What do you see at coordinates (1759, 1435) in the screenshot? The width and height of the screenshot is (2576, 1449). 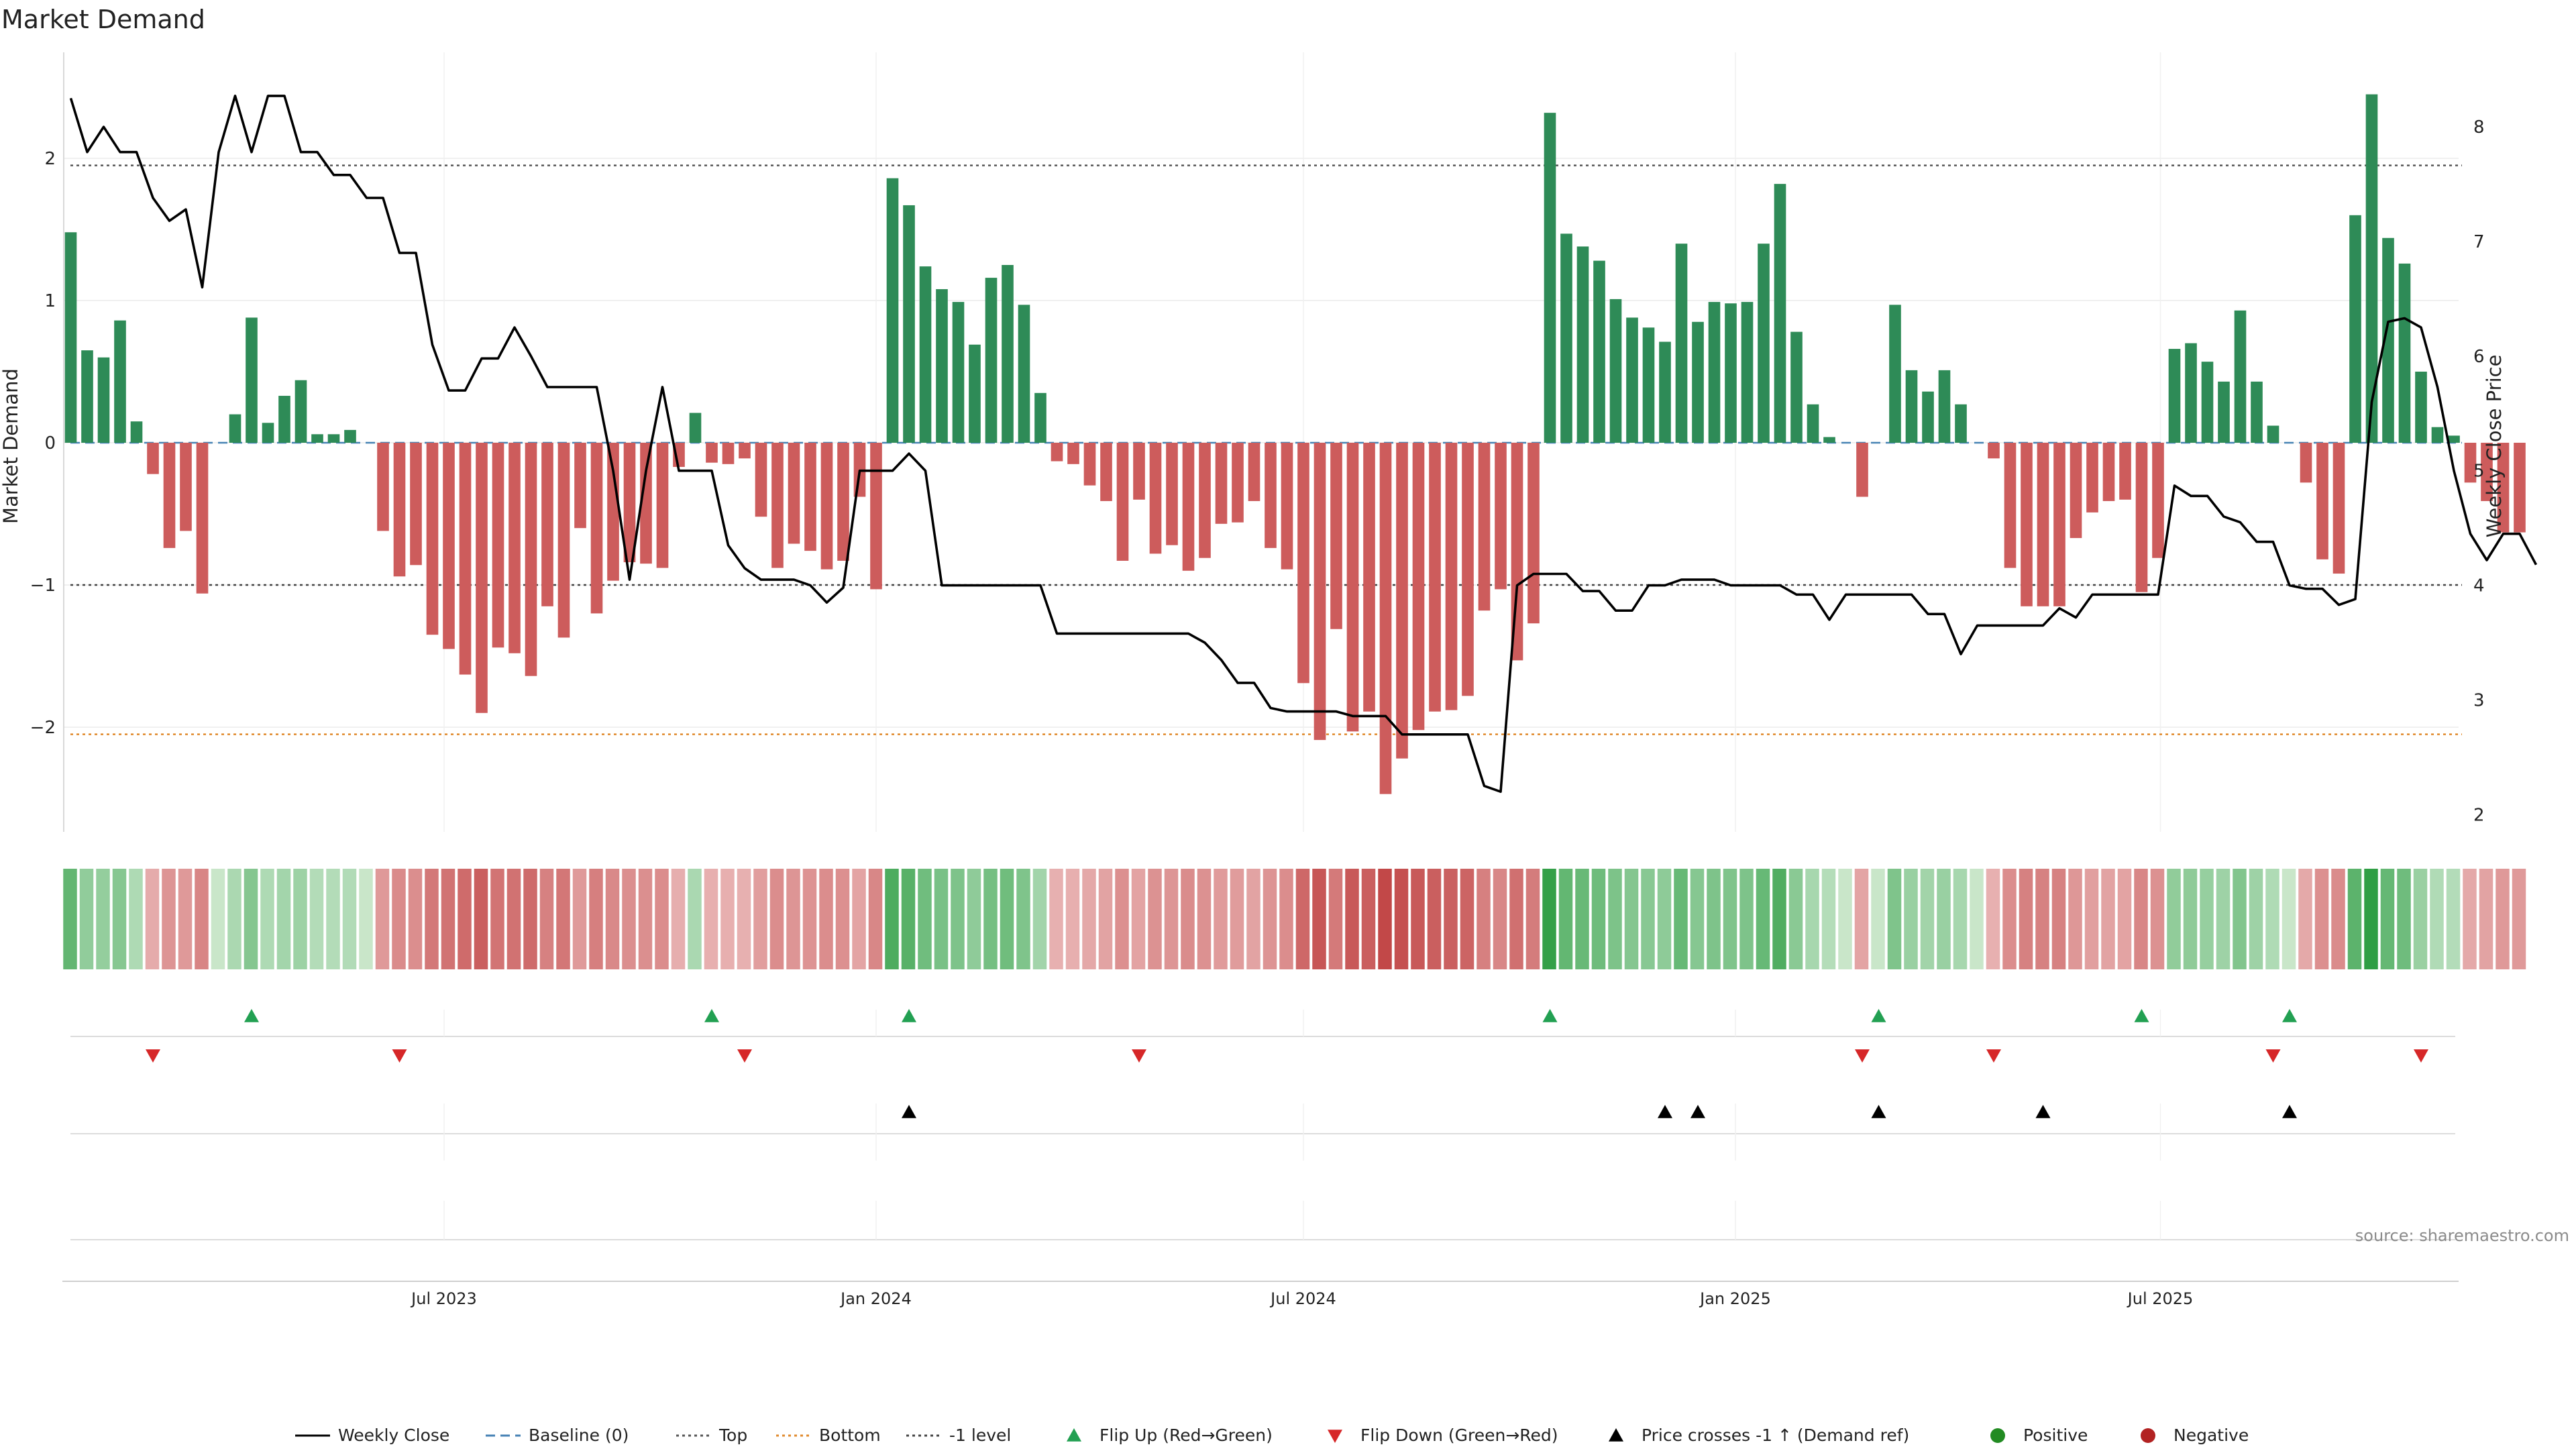 I see `legend-item: Price crosses -1 ↑ (Demand ref)` at bounding box center [1759, 1435].